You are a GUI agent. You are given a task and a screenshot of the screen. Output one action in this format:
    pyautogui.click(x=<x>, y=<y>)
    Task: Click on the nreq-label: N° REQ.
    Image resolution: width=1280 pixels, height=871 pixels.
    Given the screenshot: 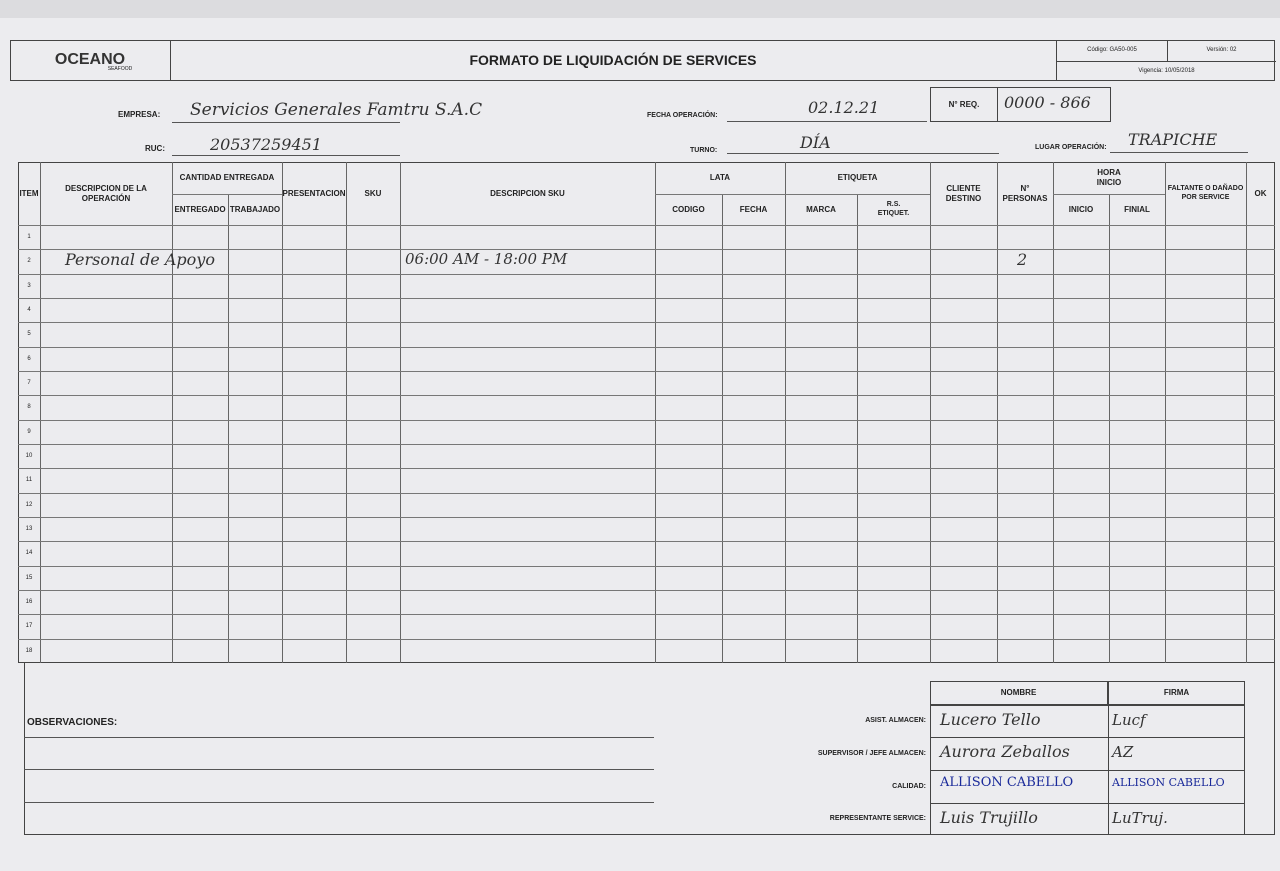 What is the action you would take?
    pyautogui.click(x=964, y=104)
    